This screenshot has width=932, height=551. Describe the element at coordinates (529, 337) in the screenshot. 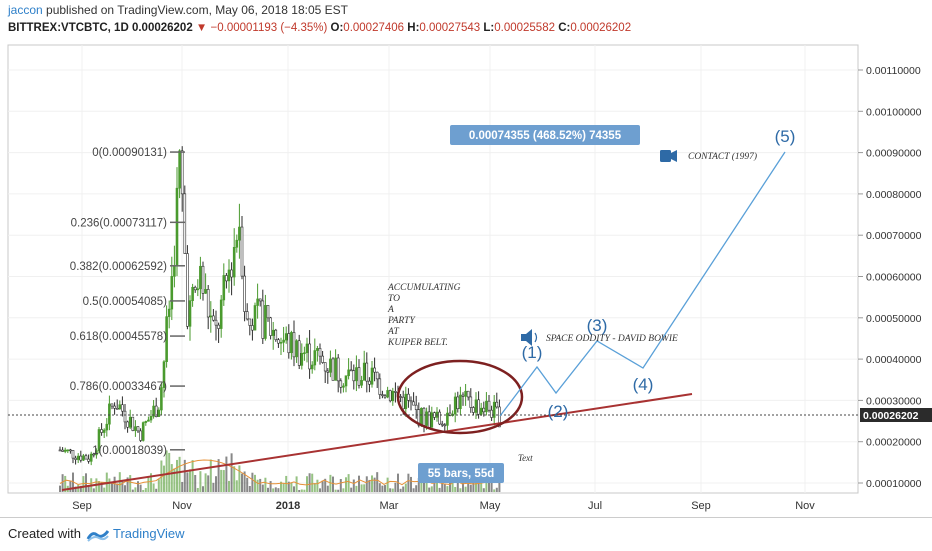

I see `speaker-icon` at that location.